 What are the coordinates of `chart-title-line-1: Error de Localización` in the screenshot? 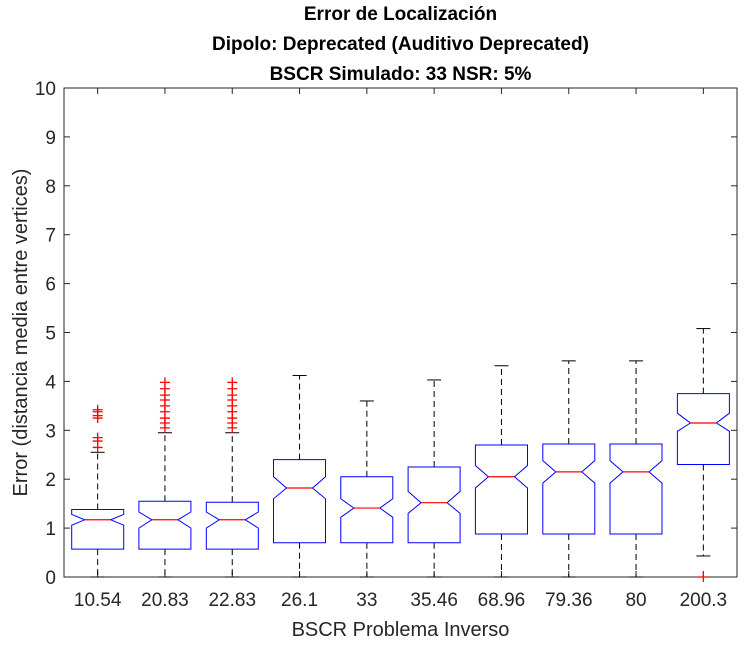 It's located at (400, 14).